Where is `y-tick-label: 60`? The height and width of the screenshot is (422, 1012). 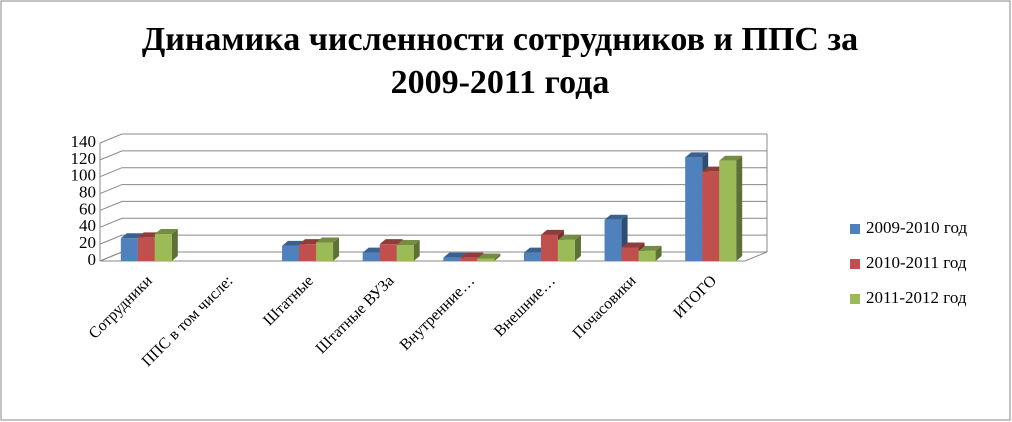
y-tick-label: 60 is located at coordinates (87, 208).